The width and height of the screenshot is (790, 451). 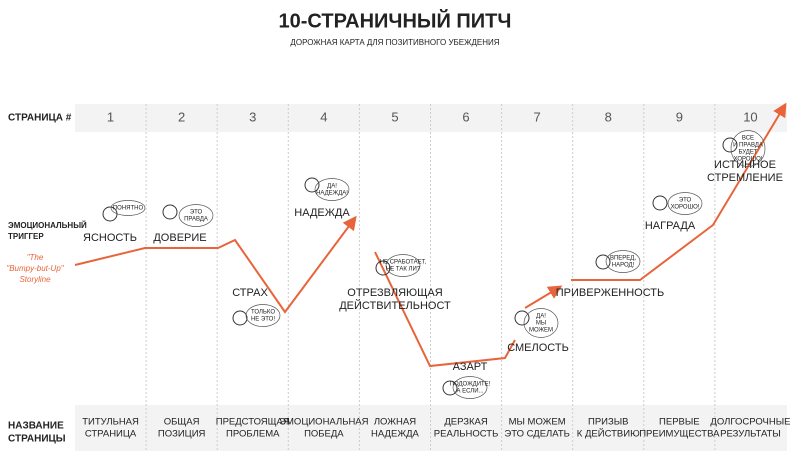 I want to click on bubble-text: МОЖЕМ, so click(x=541, y=331).